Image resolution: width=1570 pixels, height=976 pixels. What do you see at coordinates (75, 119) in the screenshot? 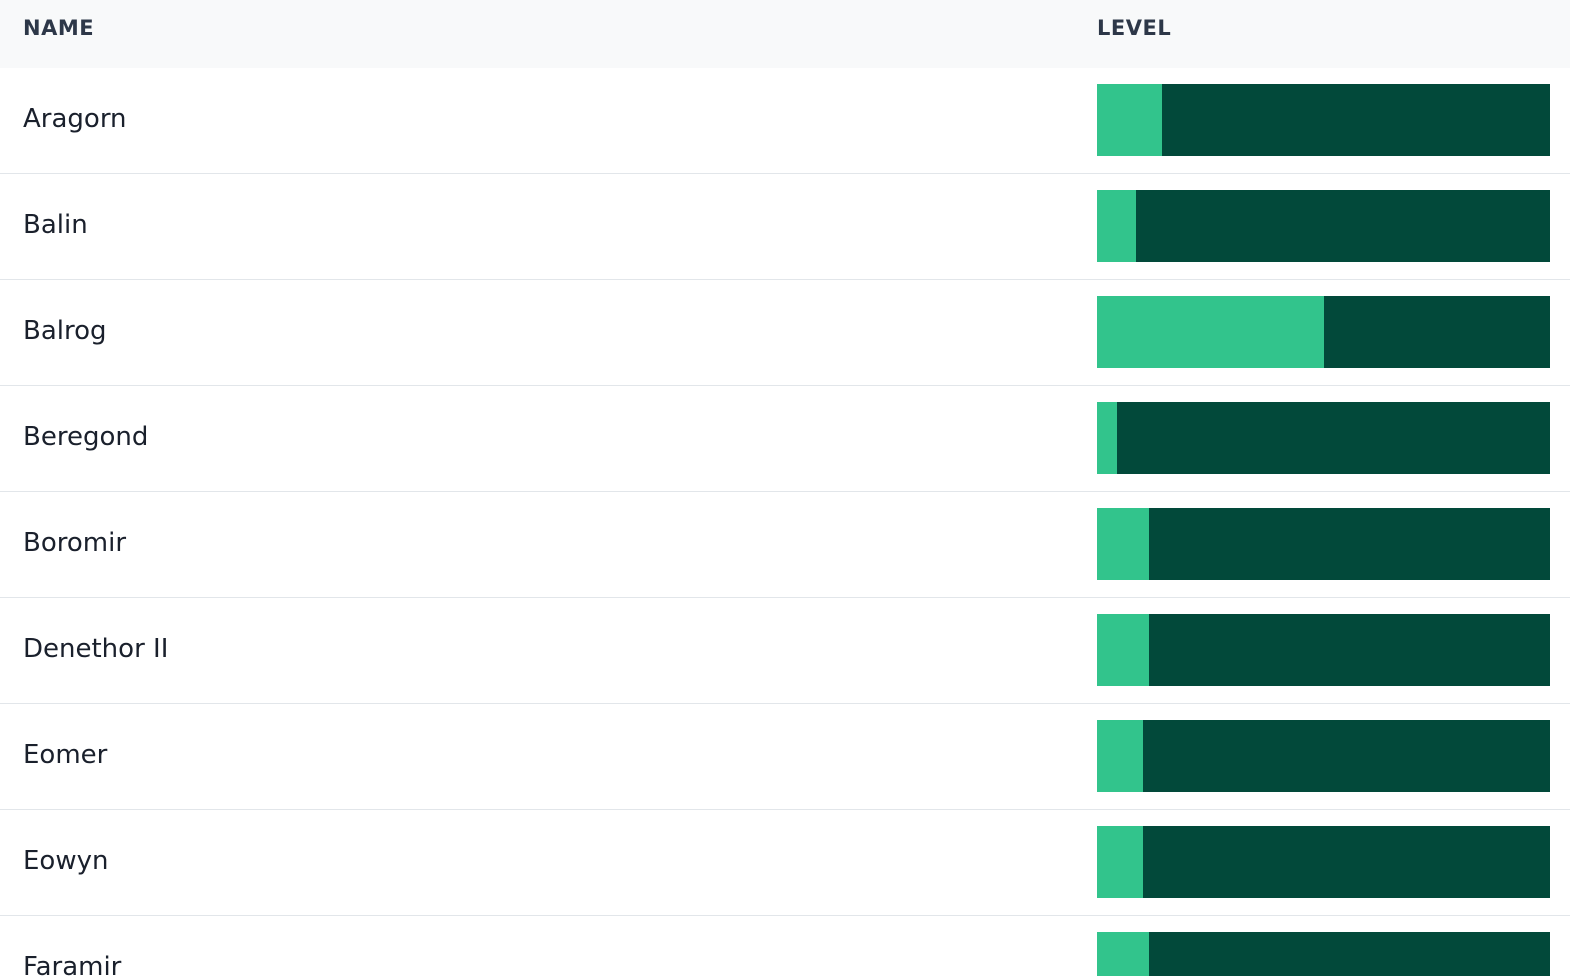
I see `character-name: Aragorn` at bounding box center [75, 119].